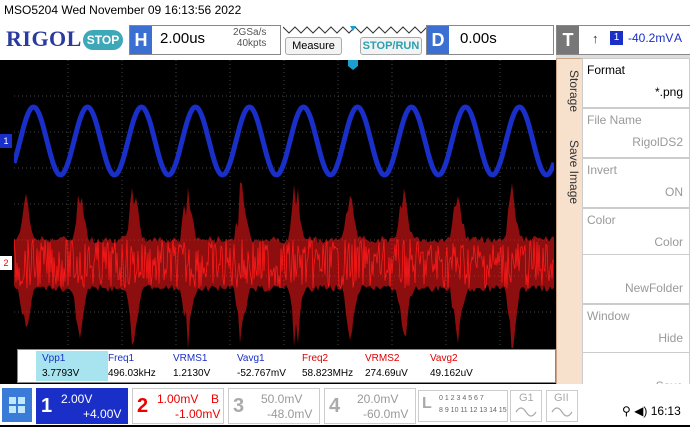 This screenshot has width=690, height=427. I want to click on waveform-position-strip, so click(358, 30).